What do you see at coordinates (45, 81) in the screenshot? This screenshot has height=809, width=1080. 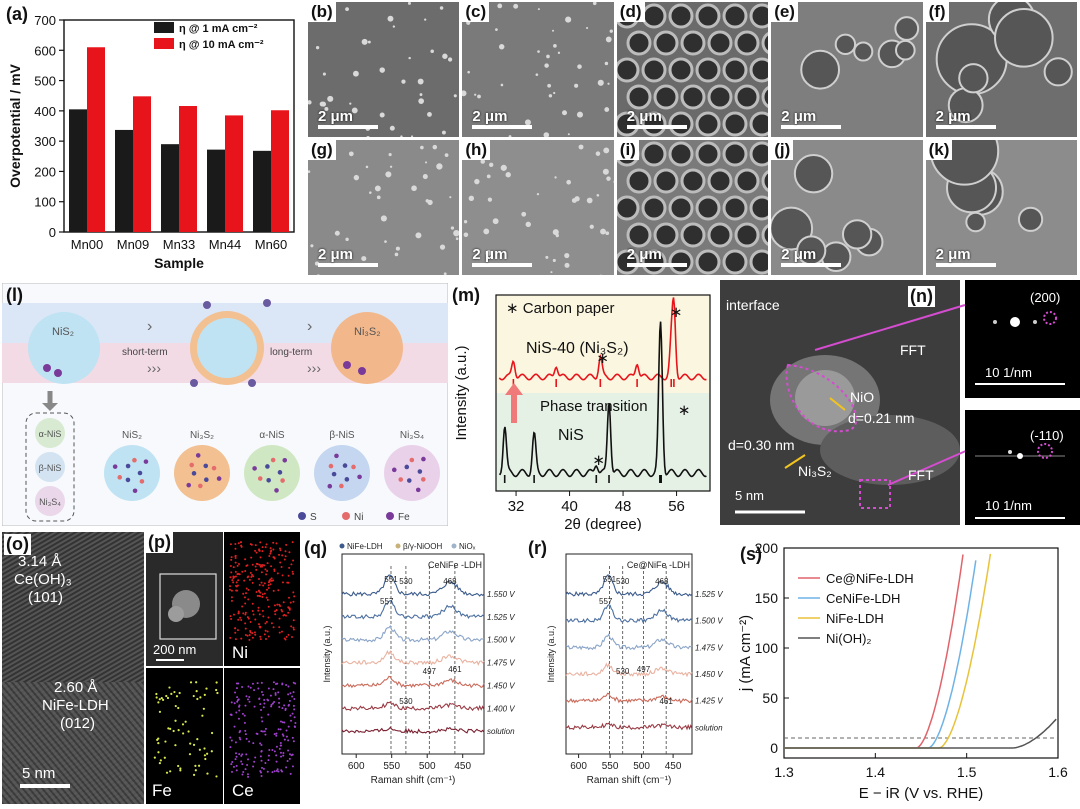 I see `a-ytick: 500` at bounding box center [45, 81].